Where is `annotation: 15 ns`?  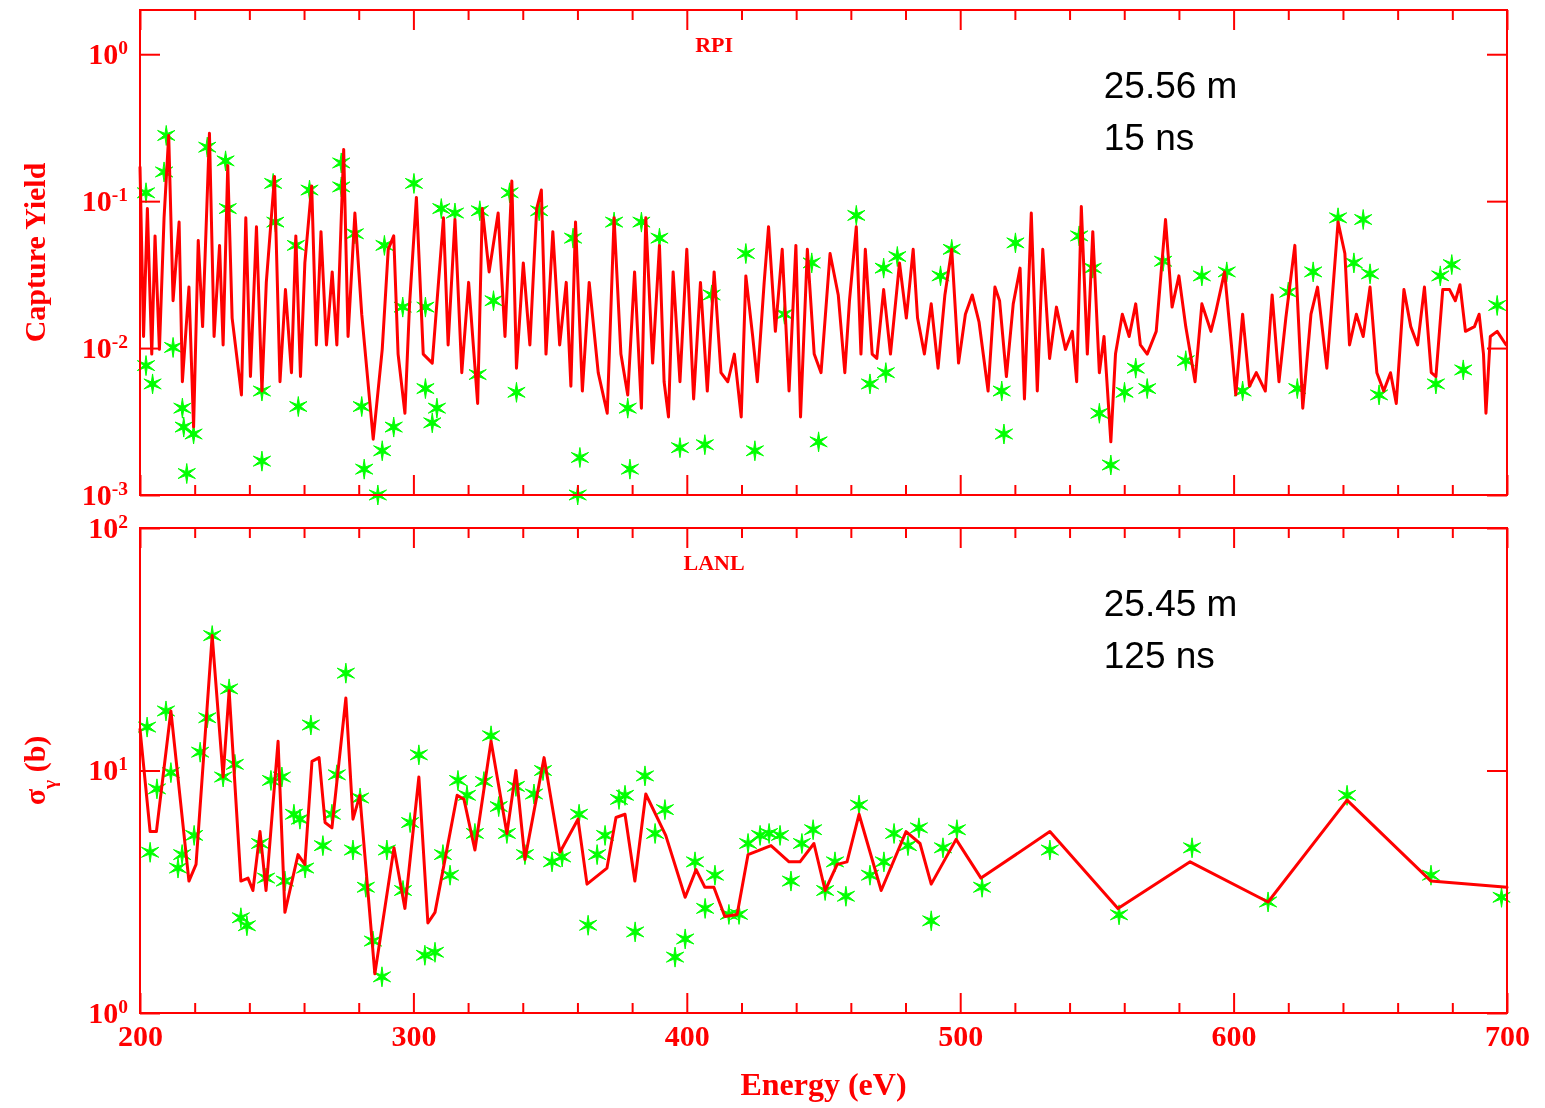
annotation: 15 ns is located at coordinates (1149, 137).